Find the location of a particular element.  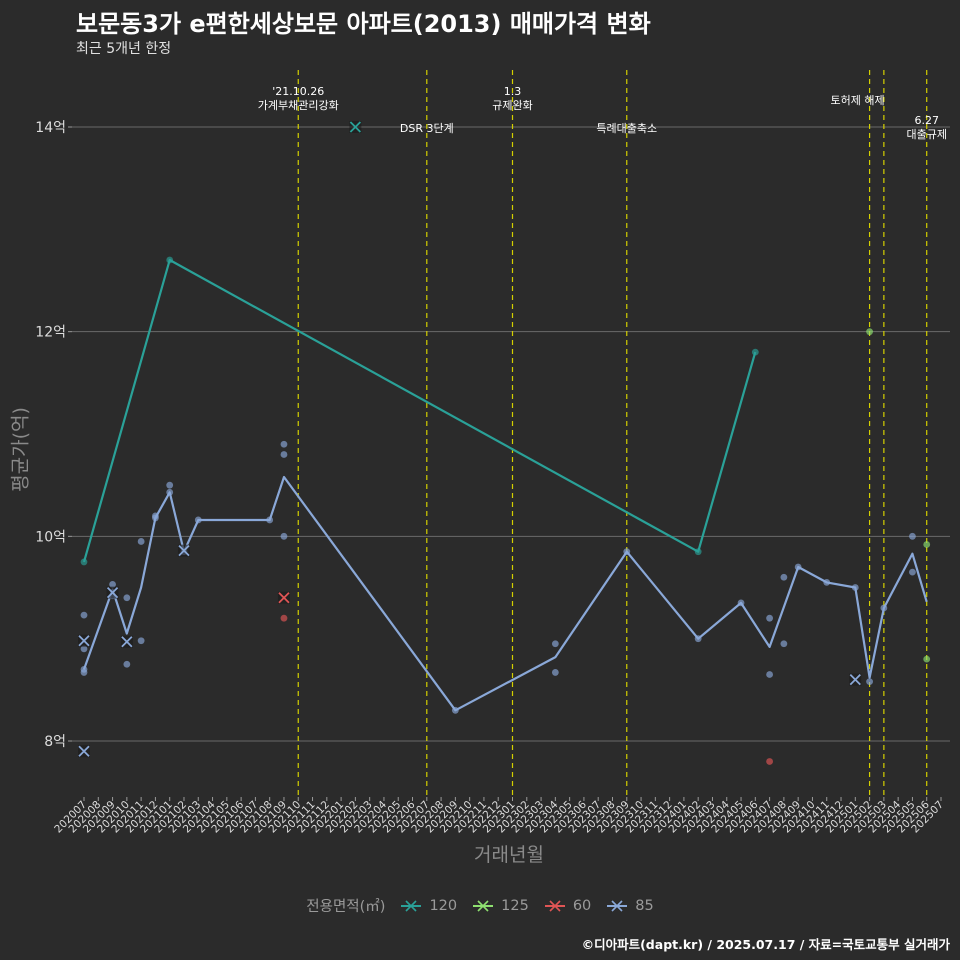

policy-annotation: 규제완화 is located at coordinates (512, 105).